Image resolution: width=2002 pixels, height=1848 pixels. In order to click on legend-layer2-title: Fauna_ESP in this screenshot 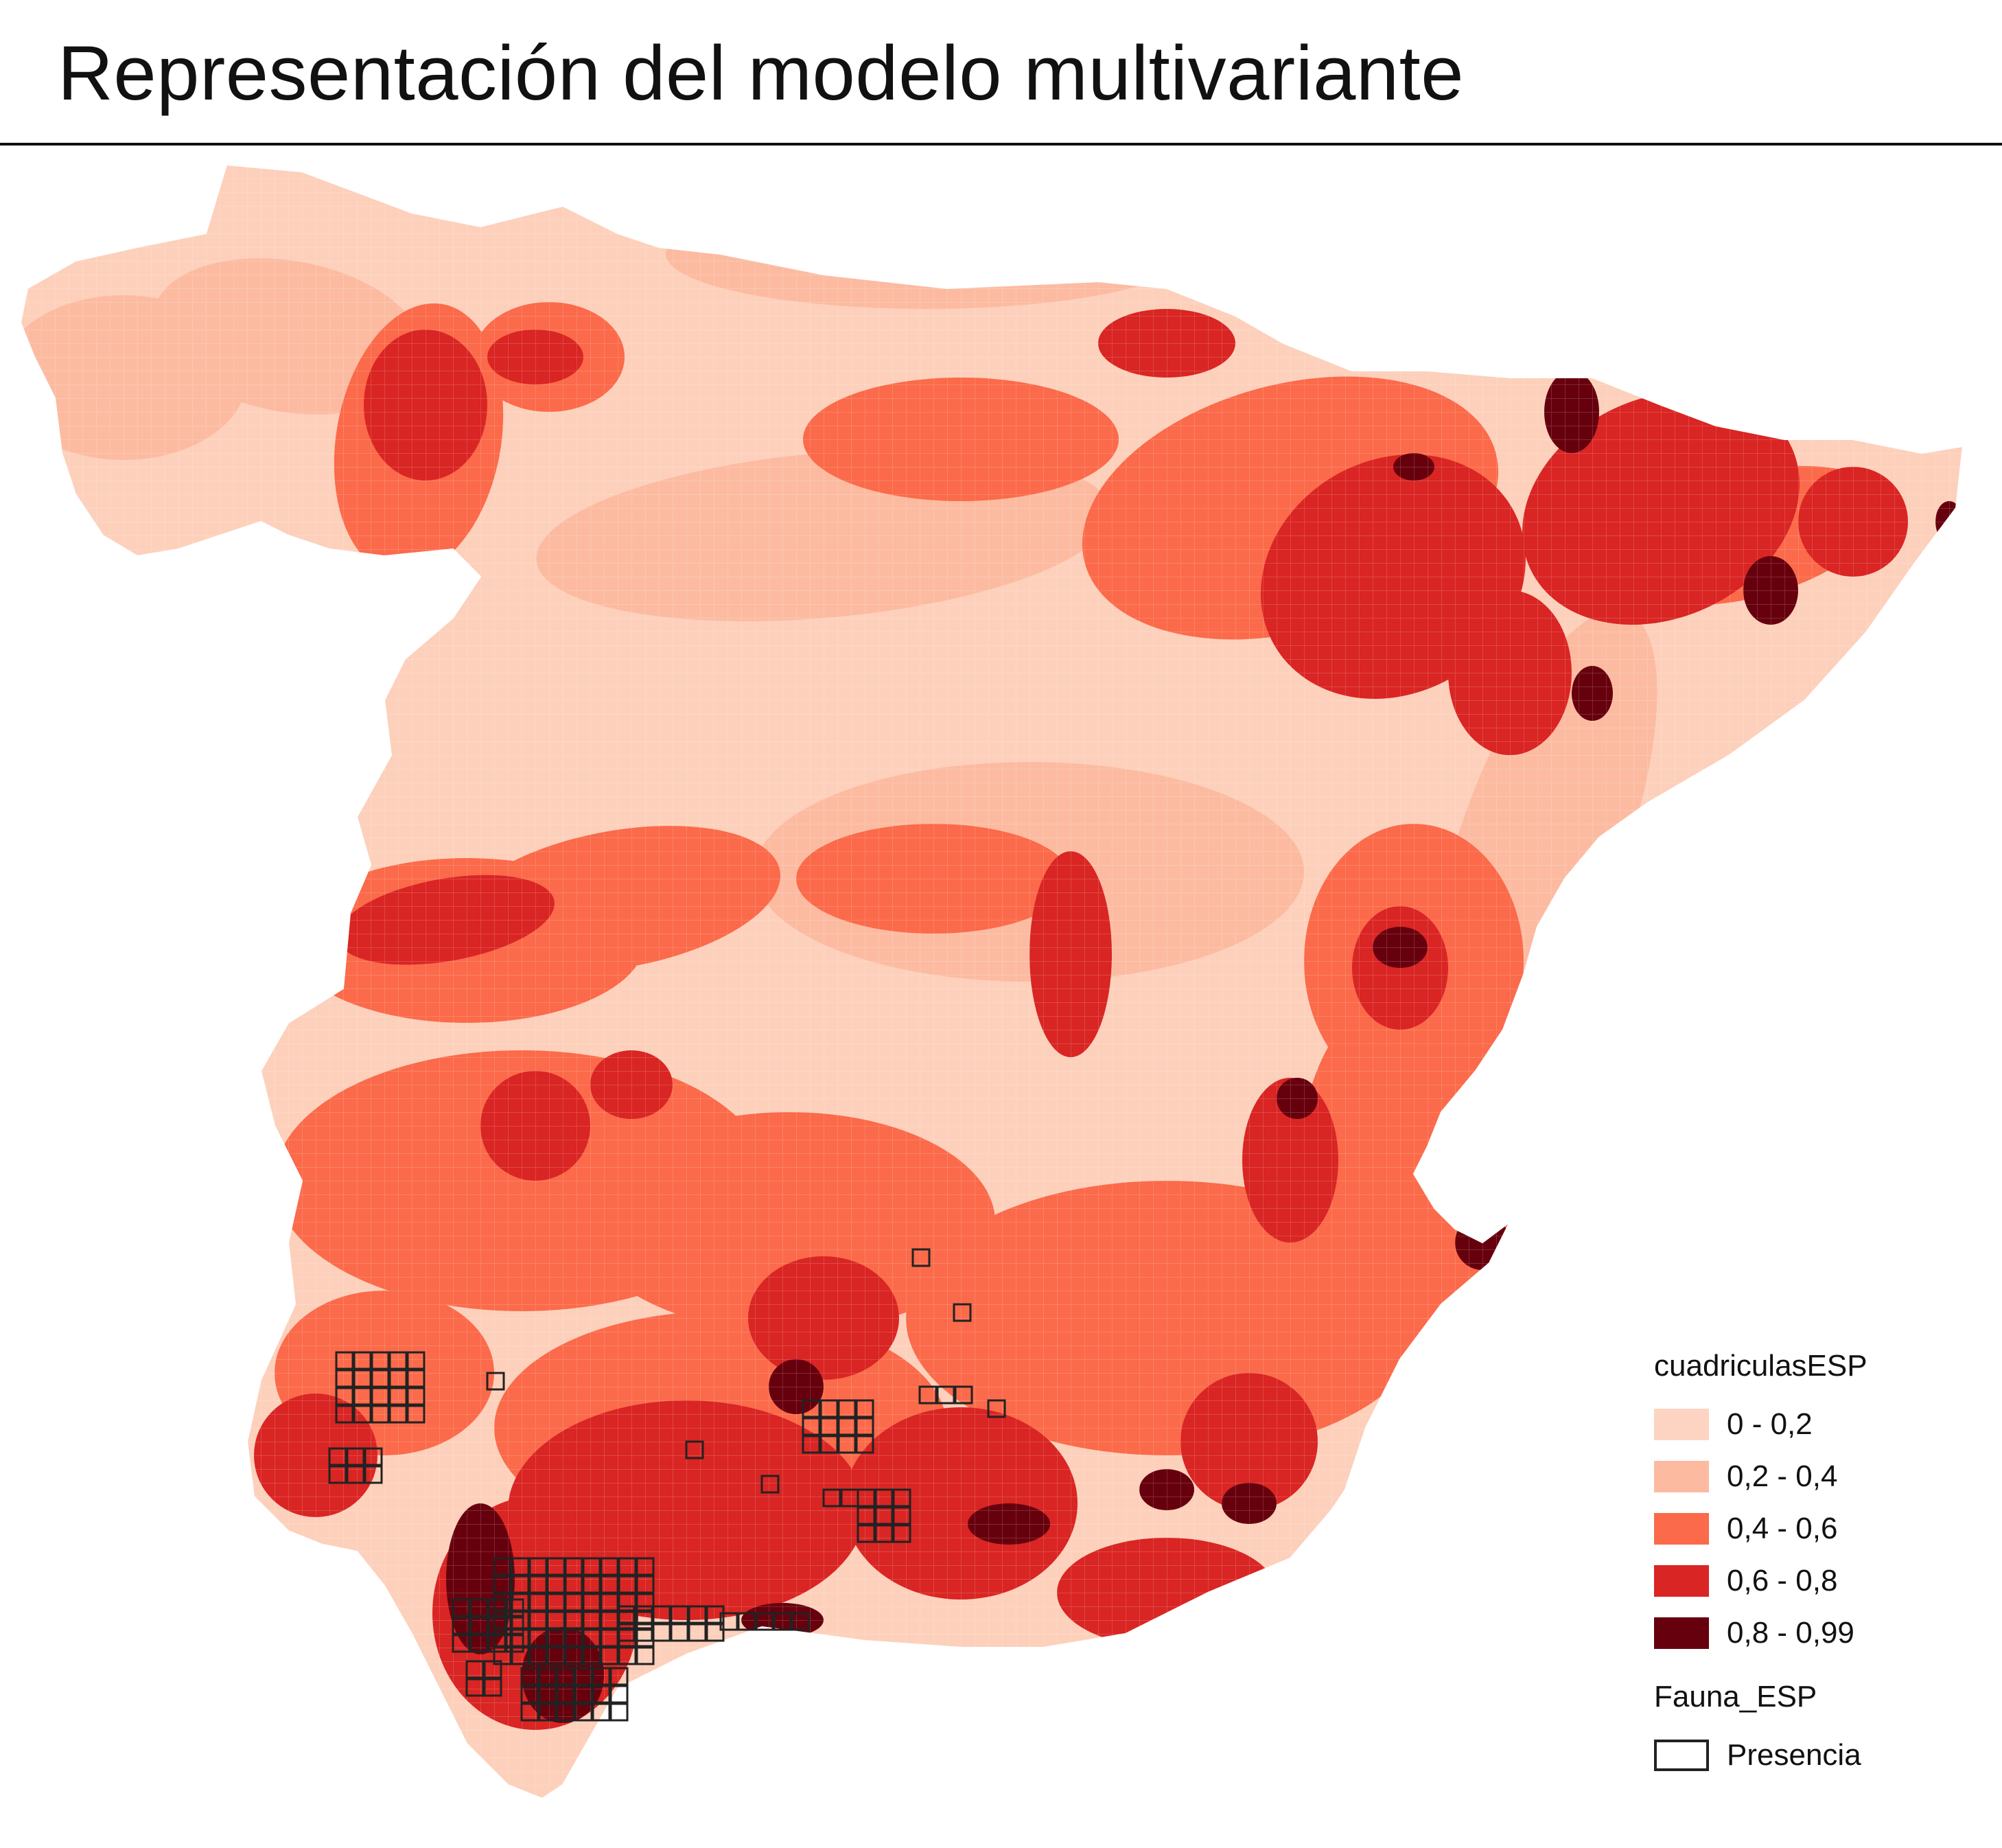, I will do `click(1736, 1696)`.